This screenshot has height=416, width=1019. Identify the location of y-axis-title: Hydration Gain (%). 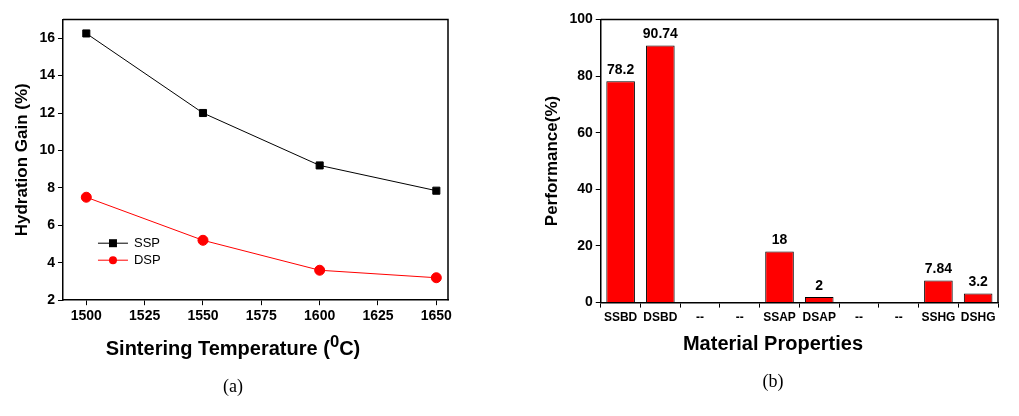
(21, 160).